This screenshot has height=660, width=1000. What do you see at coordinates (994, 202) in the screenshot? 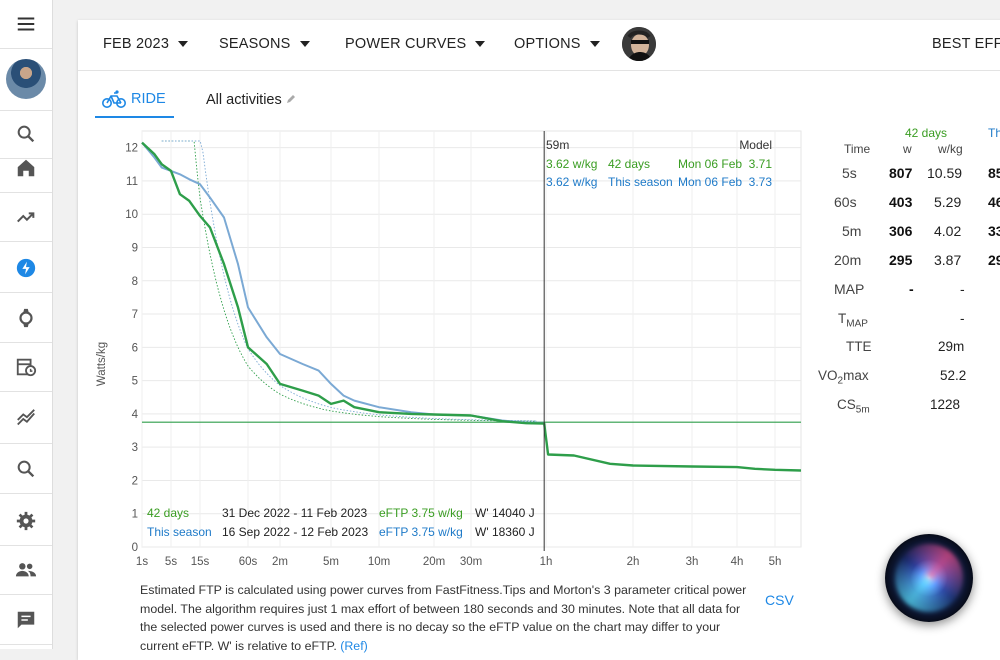
I see `stats-cell-extra: 46` at bounding box center [994, 202].